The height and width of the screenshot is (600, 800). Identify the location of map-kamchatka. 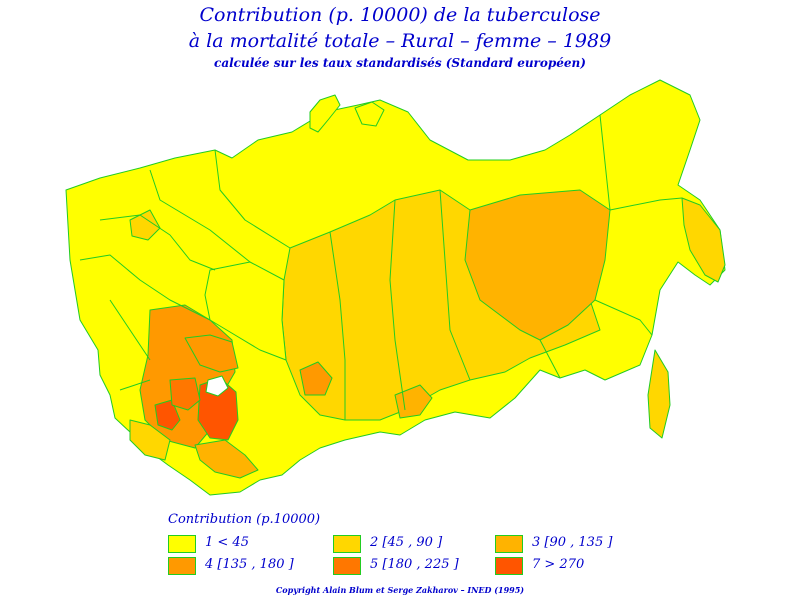
(703, 240).